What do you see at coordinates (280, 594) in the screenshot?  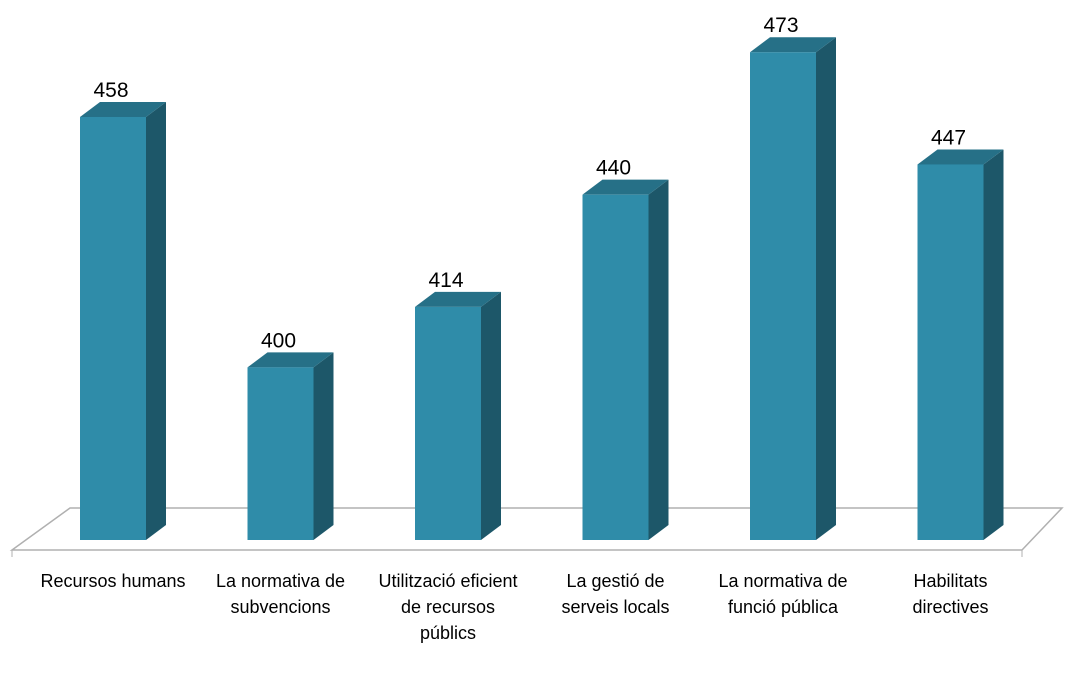 I see `x-tick-label: La normativa de subvencions` at bounding box center [280, 594].